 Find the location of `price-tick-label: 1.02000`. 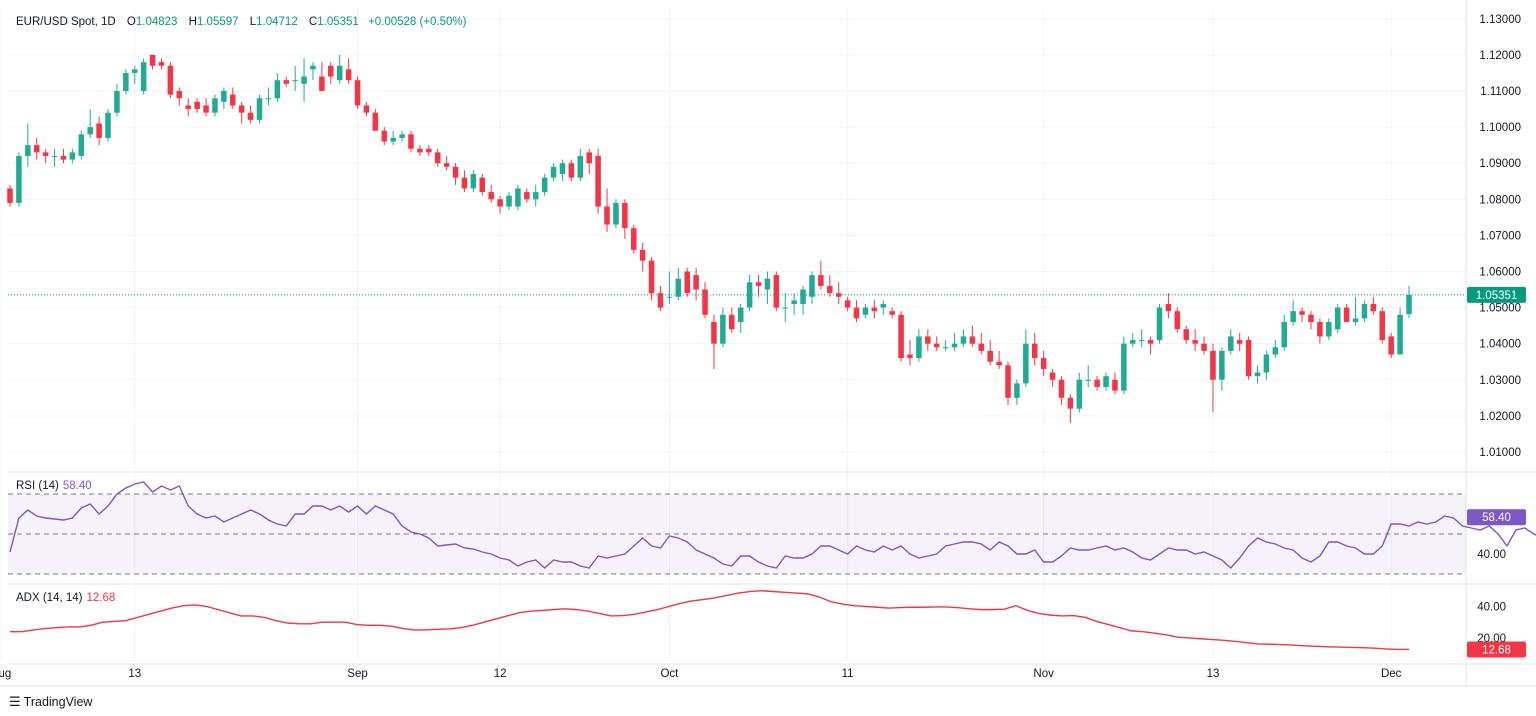

price-tick-label: 1.02000 is located at coordinates (1500, 417).